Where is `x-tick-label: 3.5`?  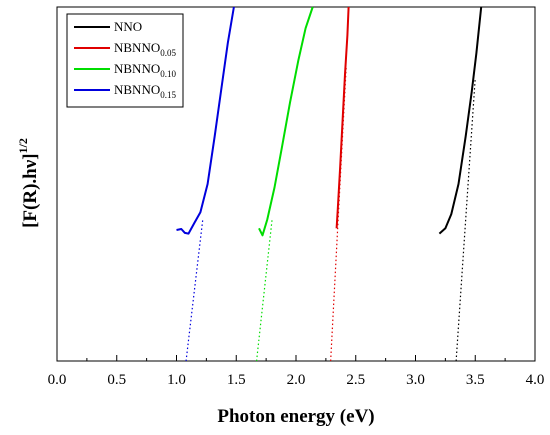
x-tick-label: 3.5 is located at coordinates (475, 380).